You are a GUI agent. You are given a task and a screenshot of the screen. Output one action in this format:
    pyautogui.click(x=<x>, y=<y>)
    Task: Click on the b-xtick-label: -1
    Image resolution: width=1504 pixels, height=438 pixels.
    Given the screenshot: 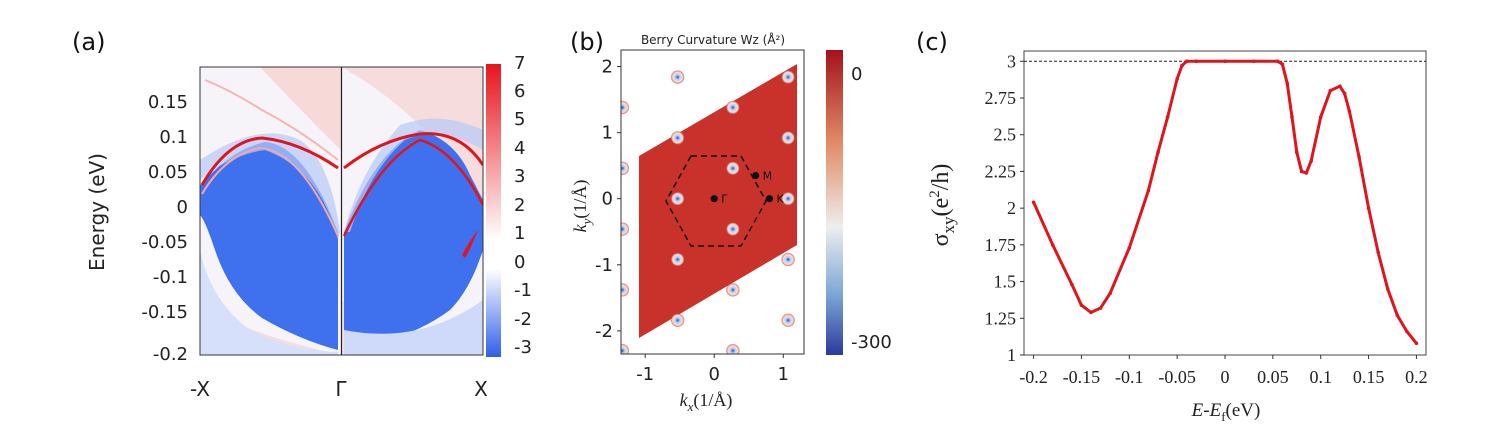 What is the action you would take?
    pyautogui.click(x=645, y=374)
    